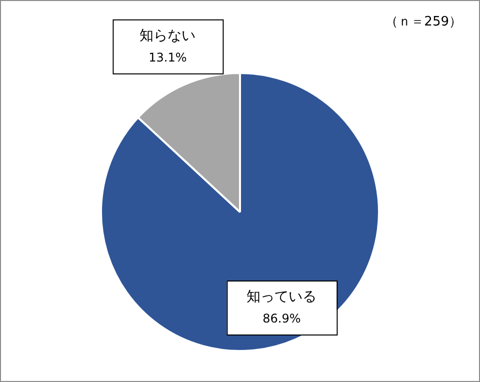  Describe the element at coordinates (281, 297) in the screenshot. I see `slice-label: 知っている` at that location.